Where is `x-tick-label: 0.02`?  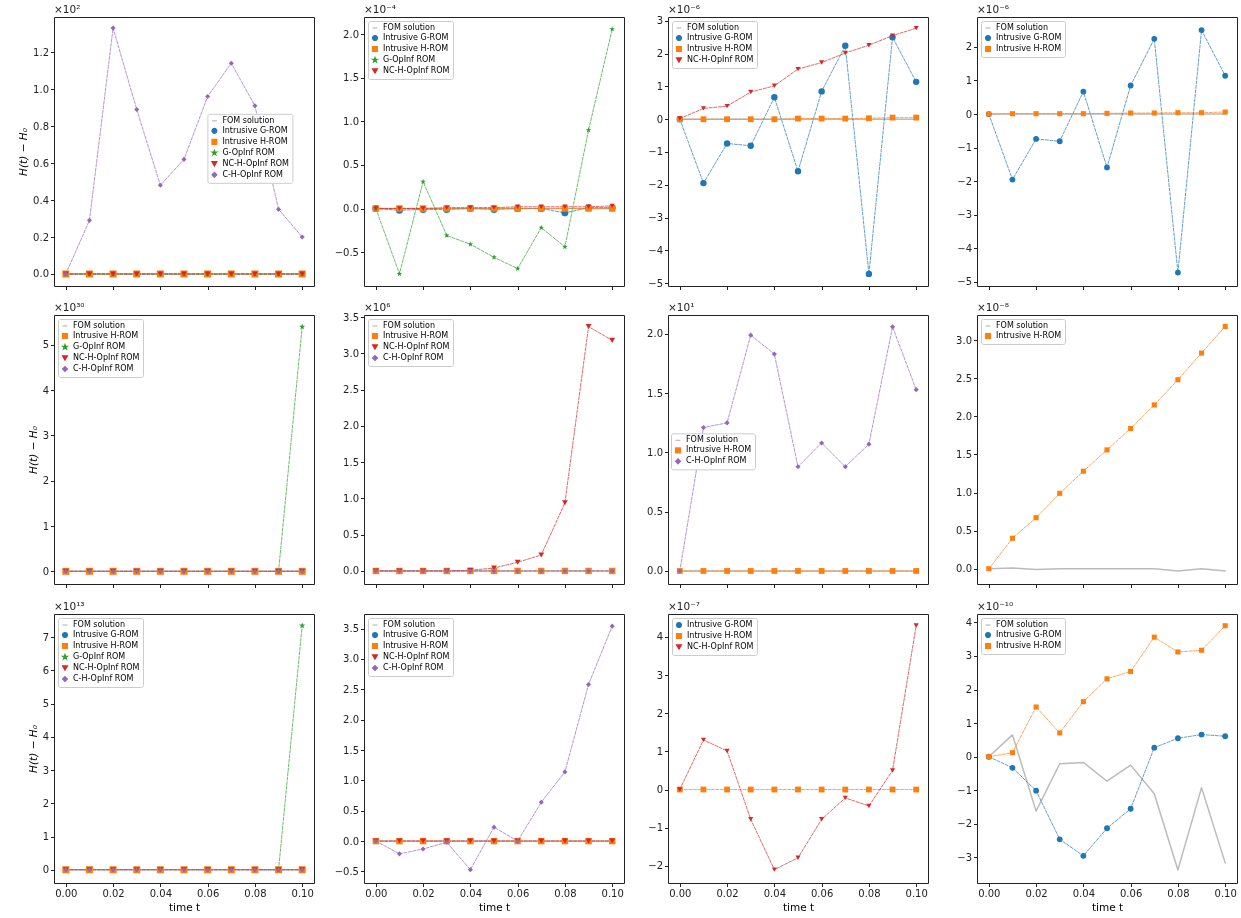 x-tick-label: 0.02 is located at coordinates (423, 893).